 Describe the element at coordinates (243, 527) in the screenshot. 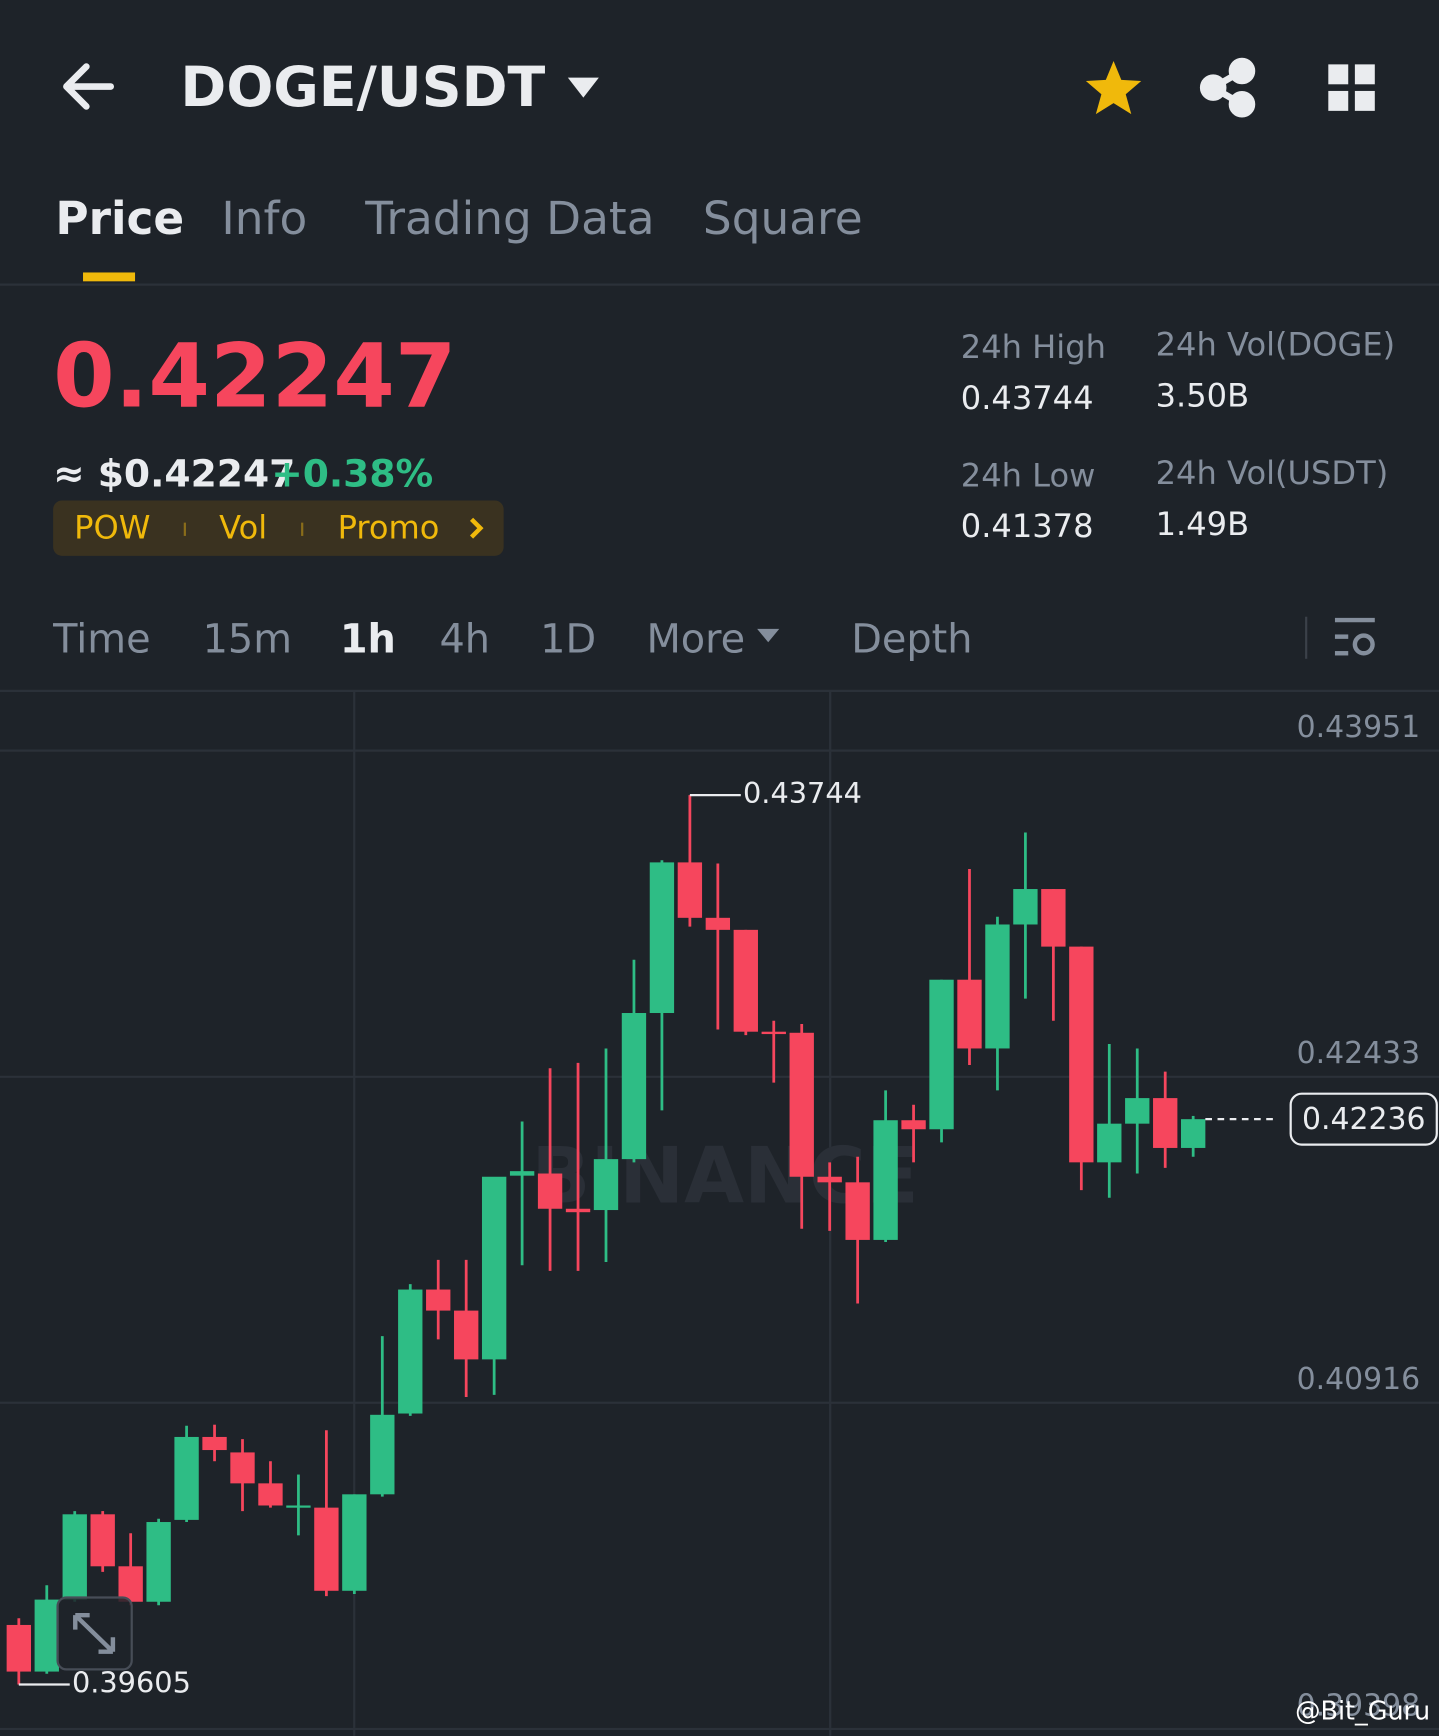

I see `tag: Vol` at that location.